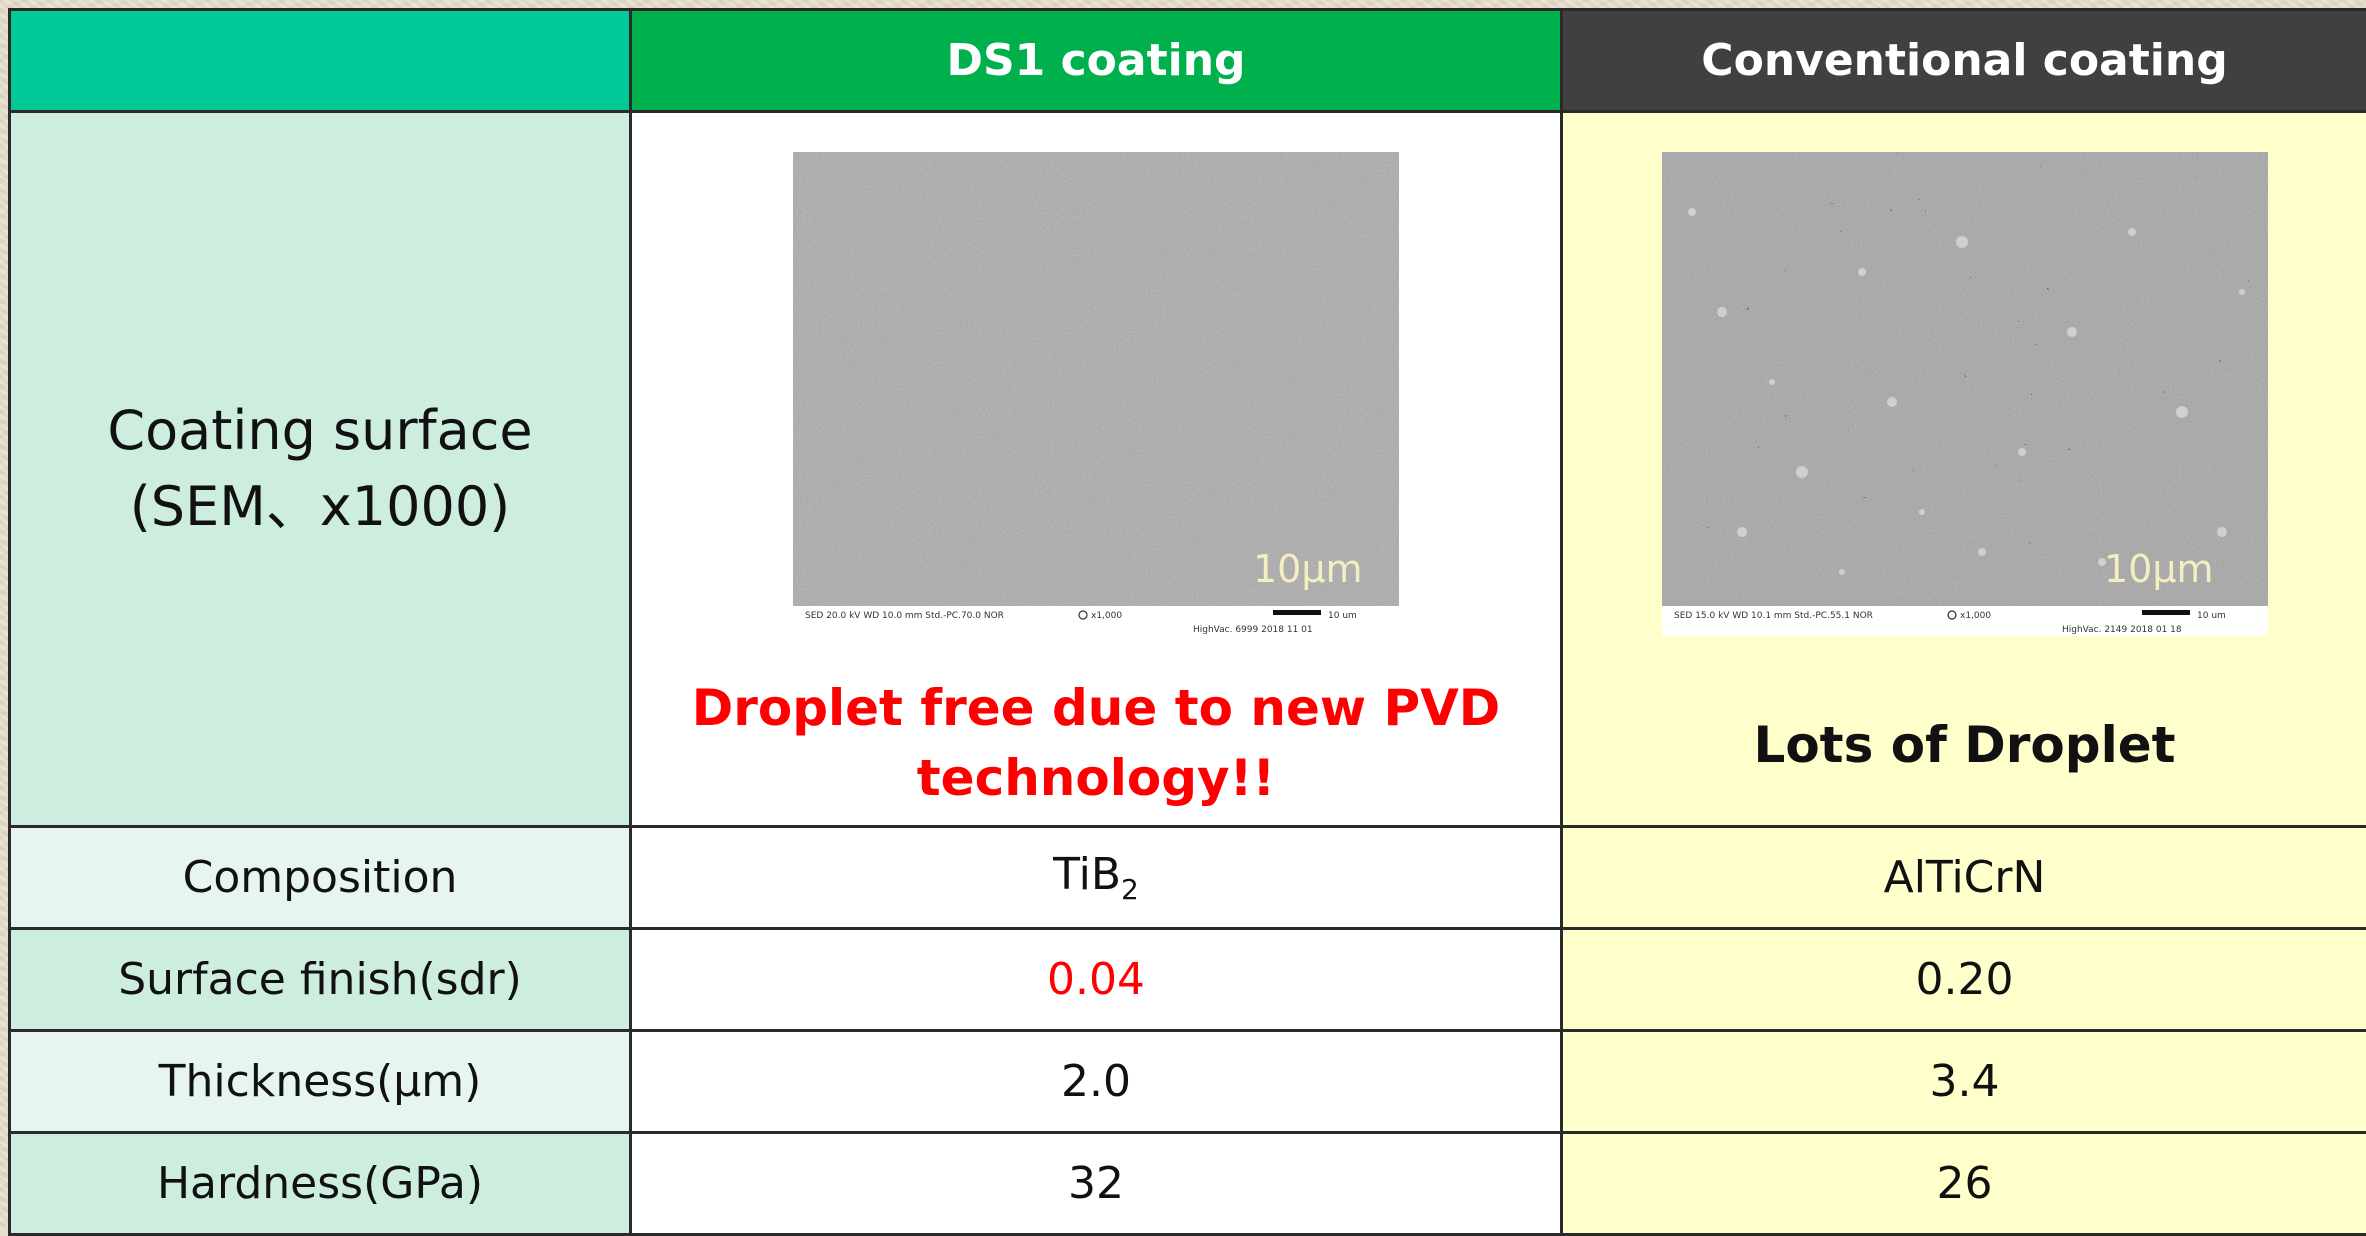 This screenshot has width=2366, height=1236. Describe the element at coordinates (1964, 61) in the screenshot. I see `header-conventional: Conventional coating` at that location.